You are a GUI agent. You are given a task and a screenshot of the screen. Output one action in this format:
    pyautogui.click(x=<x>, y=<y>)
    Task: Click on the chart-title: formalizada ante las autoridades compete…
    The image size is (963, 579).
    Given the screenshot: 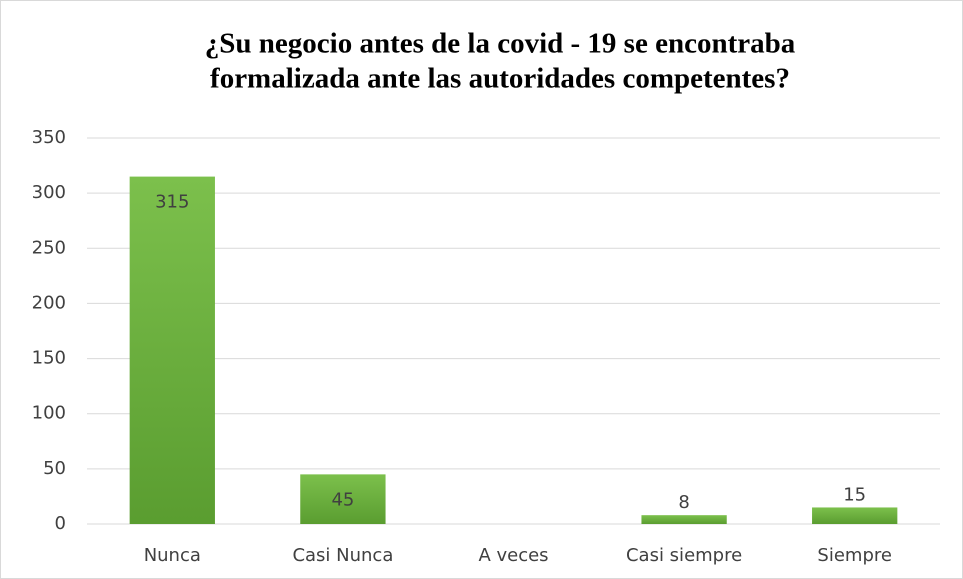 What is the action you would take?
    pyautogui.click(x=500, y=79)
    